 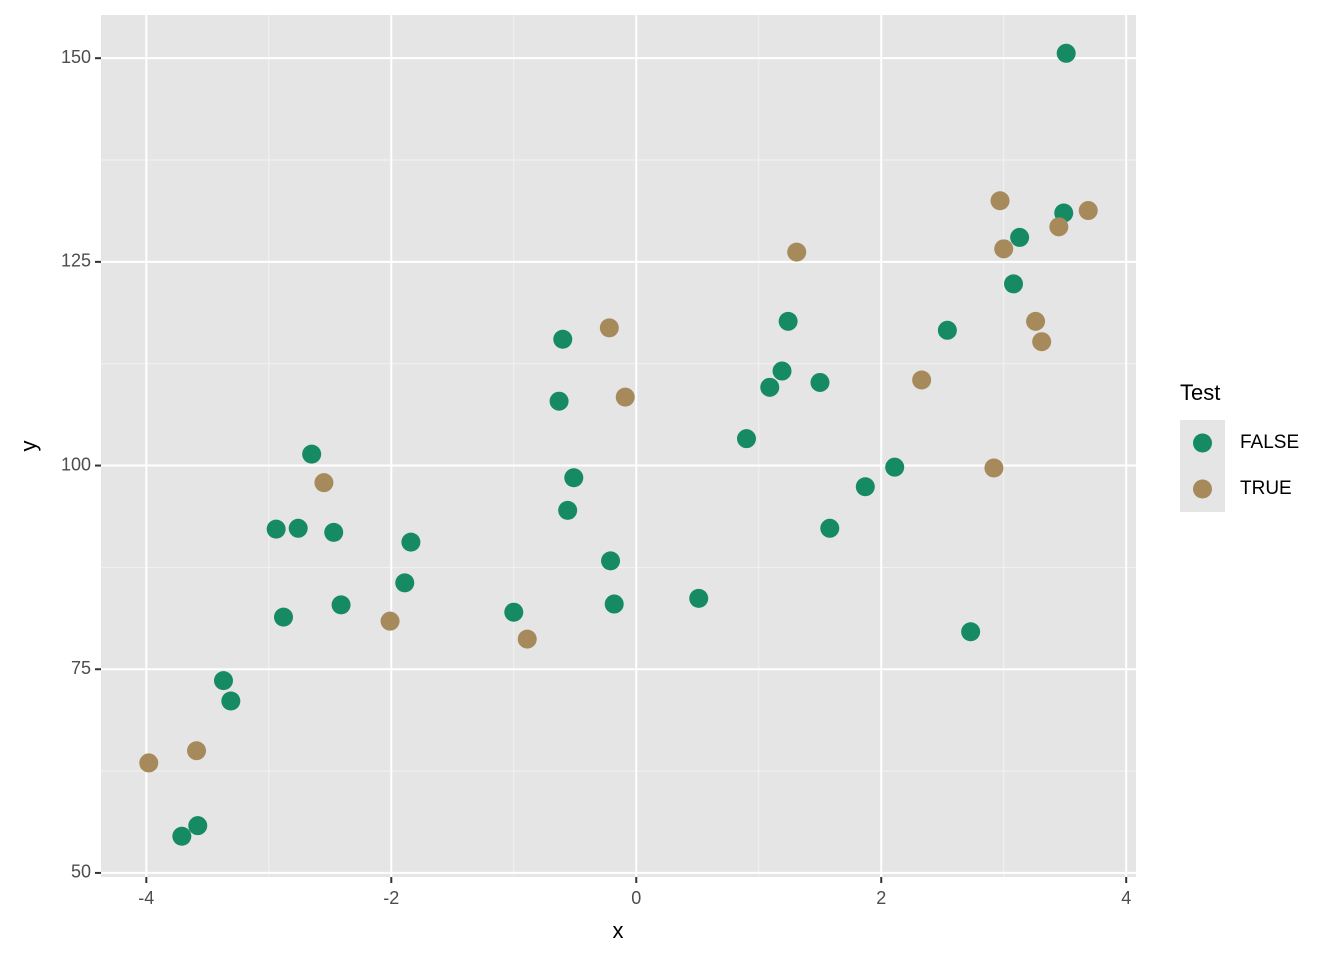 What do you see at coordinates (146, 898) in the screenshot?
I see `x-tick-label: -4` at bounding box center [146, 898].